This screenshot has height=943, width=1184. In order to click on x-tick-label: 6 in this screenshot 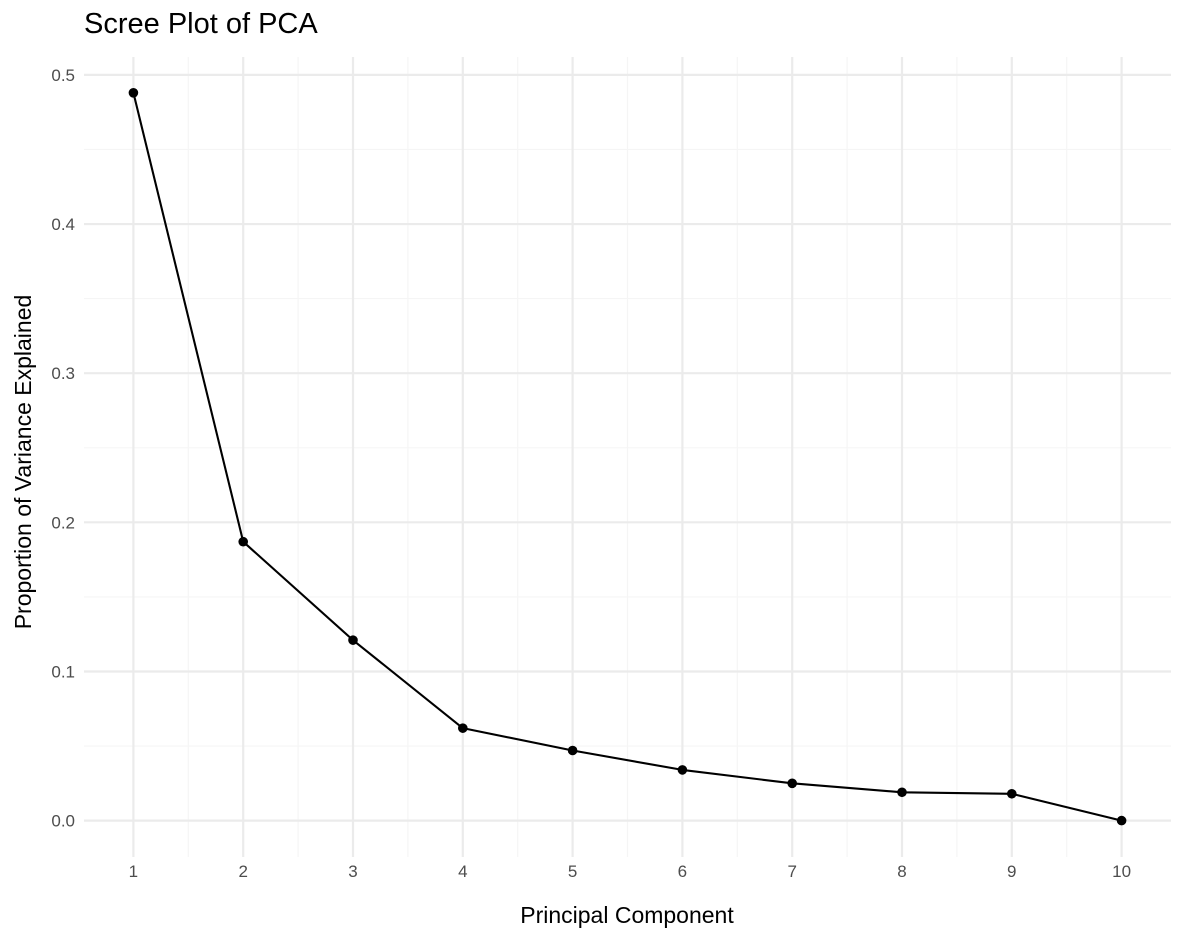, I will do `click(682, 871)`.